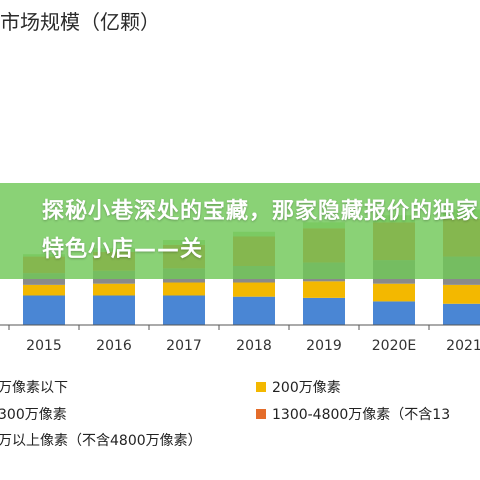 The height and width of the screenshot is (480, 480). I want to click on bar-segment-2016-s2, so click(114, 289).